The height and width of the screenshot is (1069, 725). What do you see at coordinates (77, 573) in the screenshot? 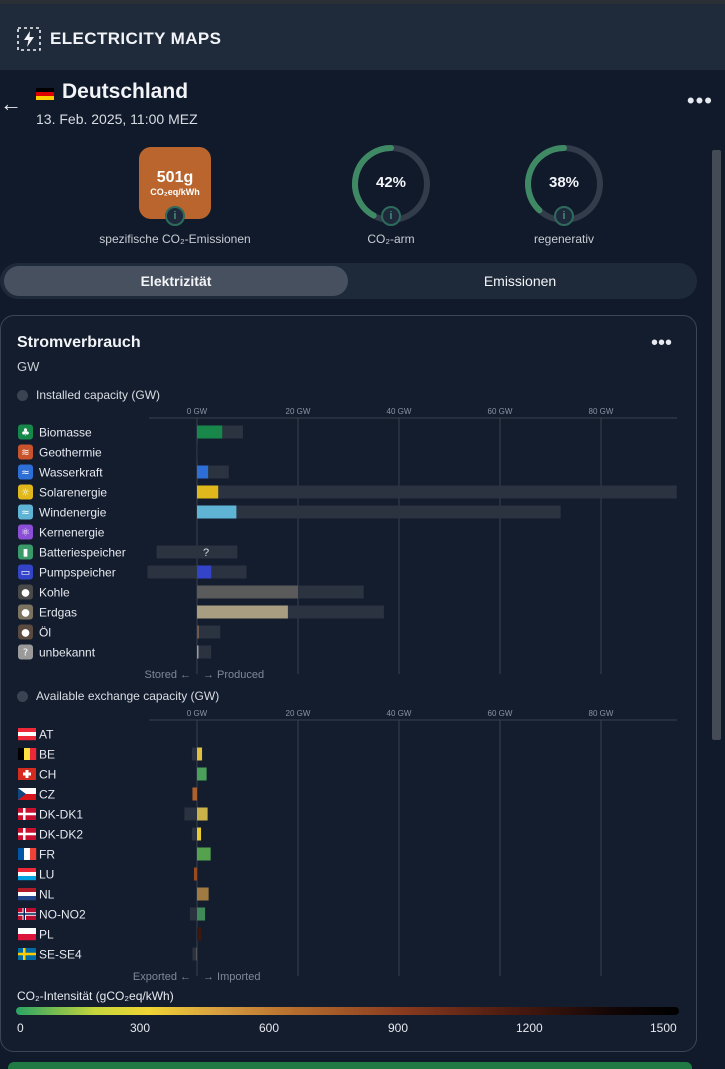
I see `source-label: Pumpspeicher` at bounding box center [77, 573].